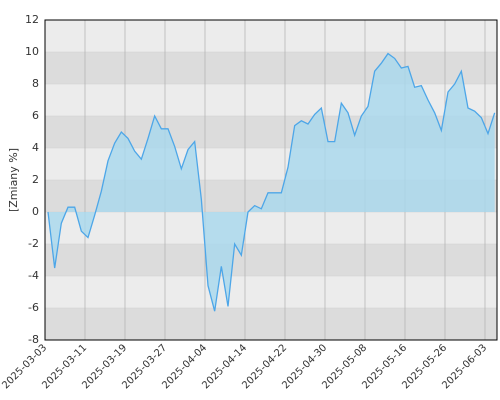 The image size is (500, 400). Describe the element at coordinates (33, 275) in the screenshot. I see `y-tick-label: -4` at that location.